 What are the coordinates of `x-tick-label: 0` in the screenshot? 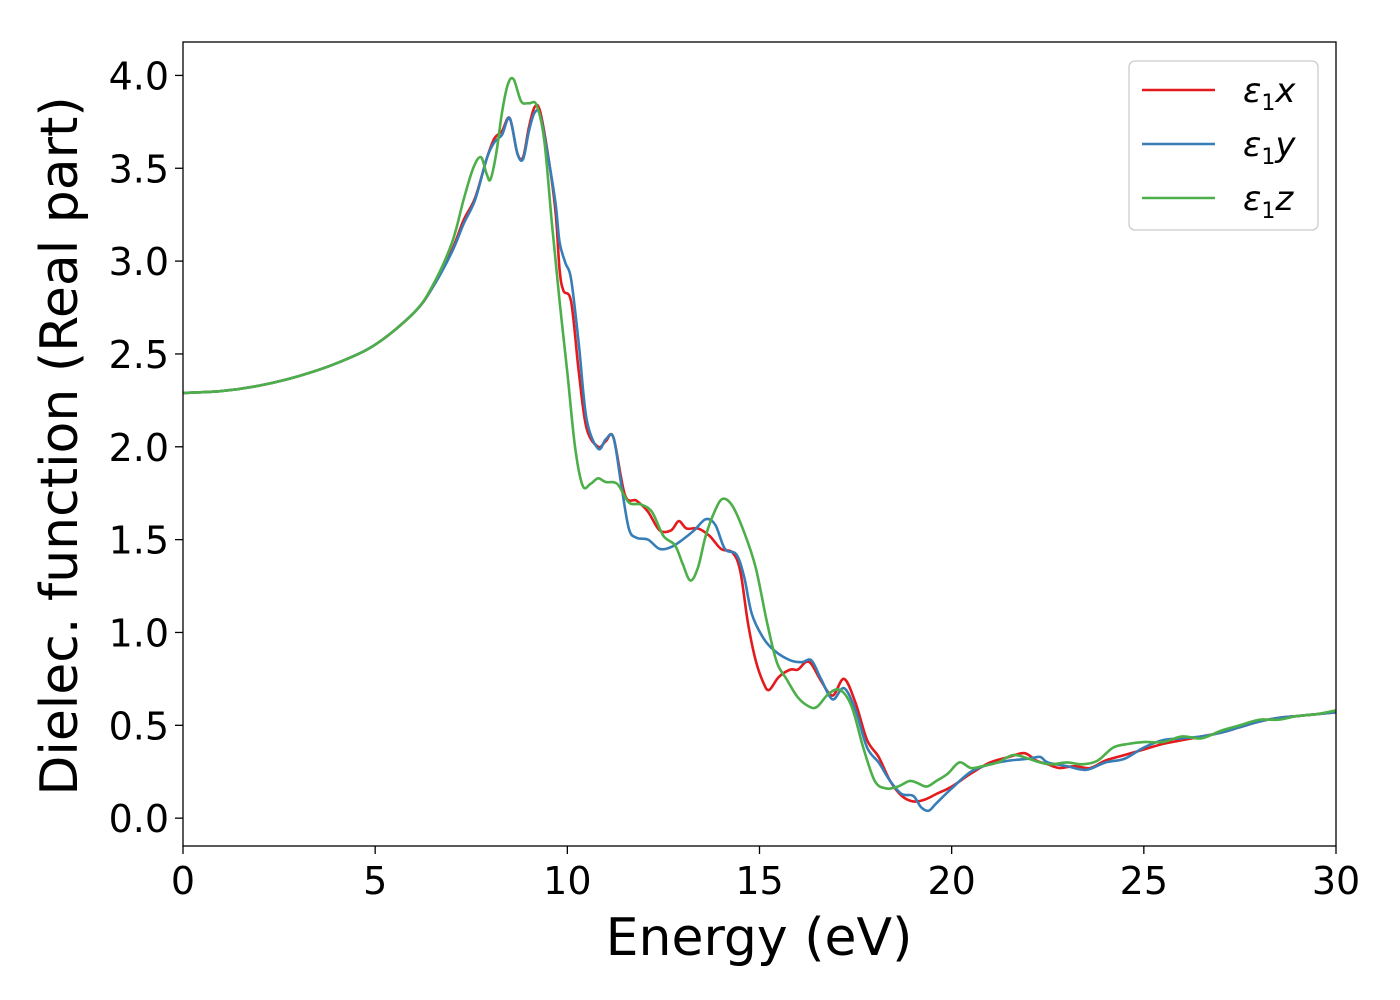 It's located at (183, 881).